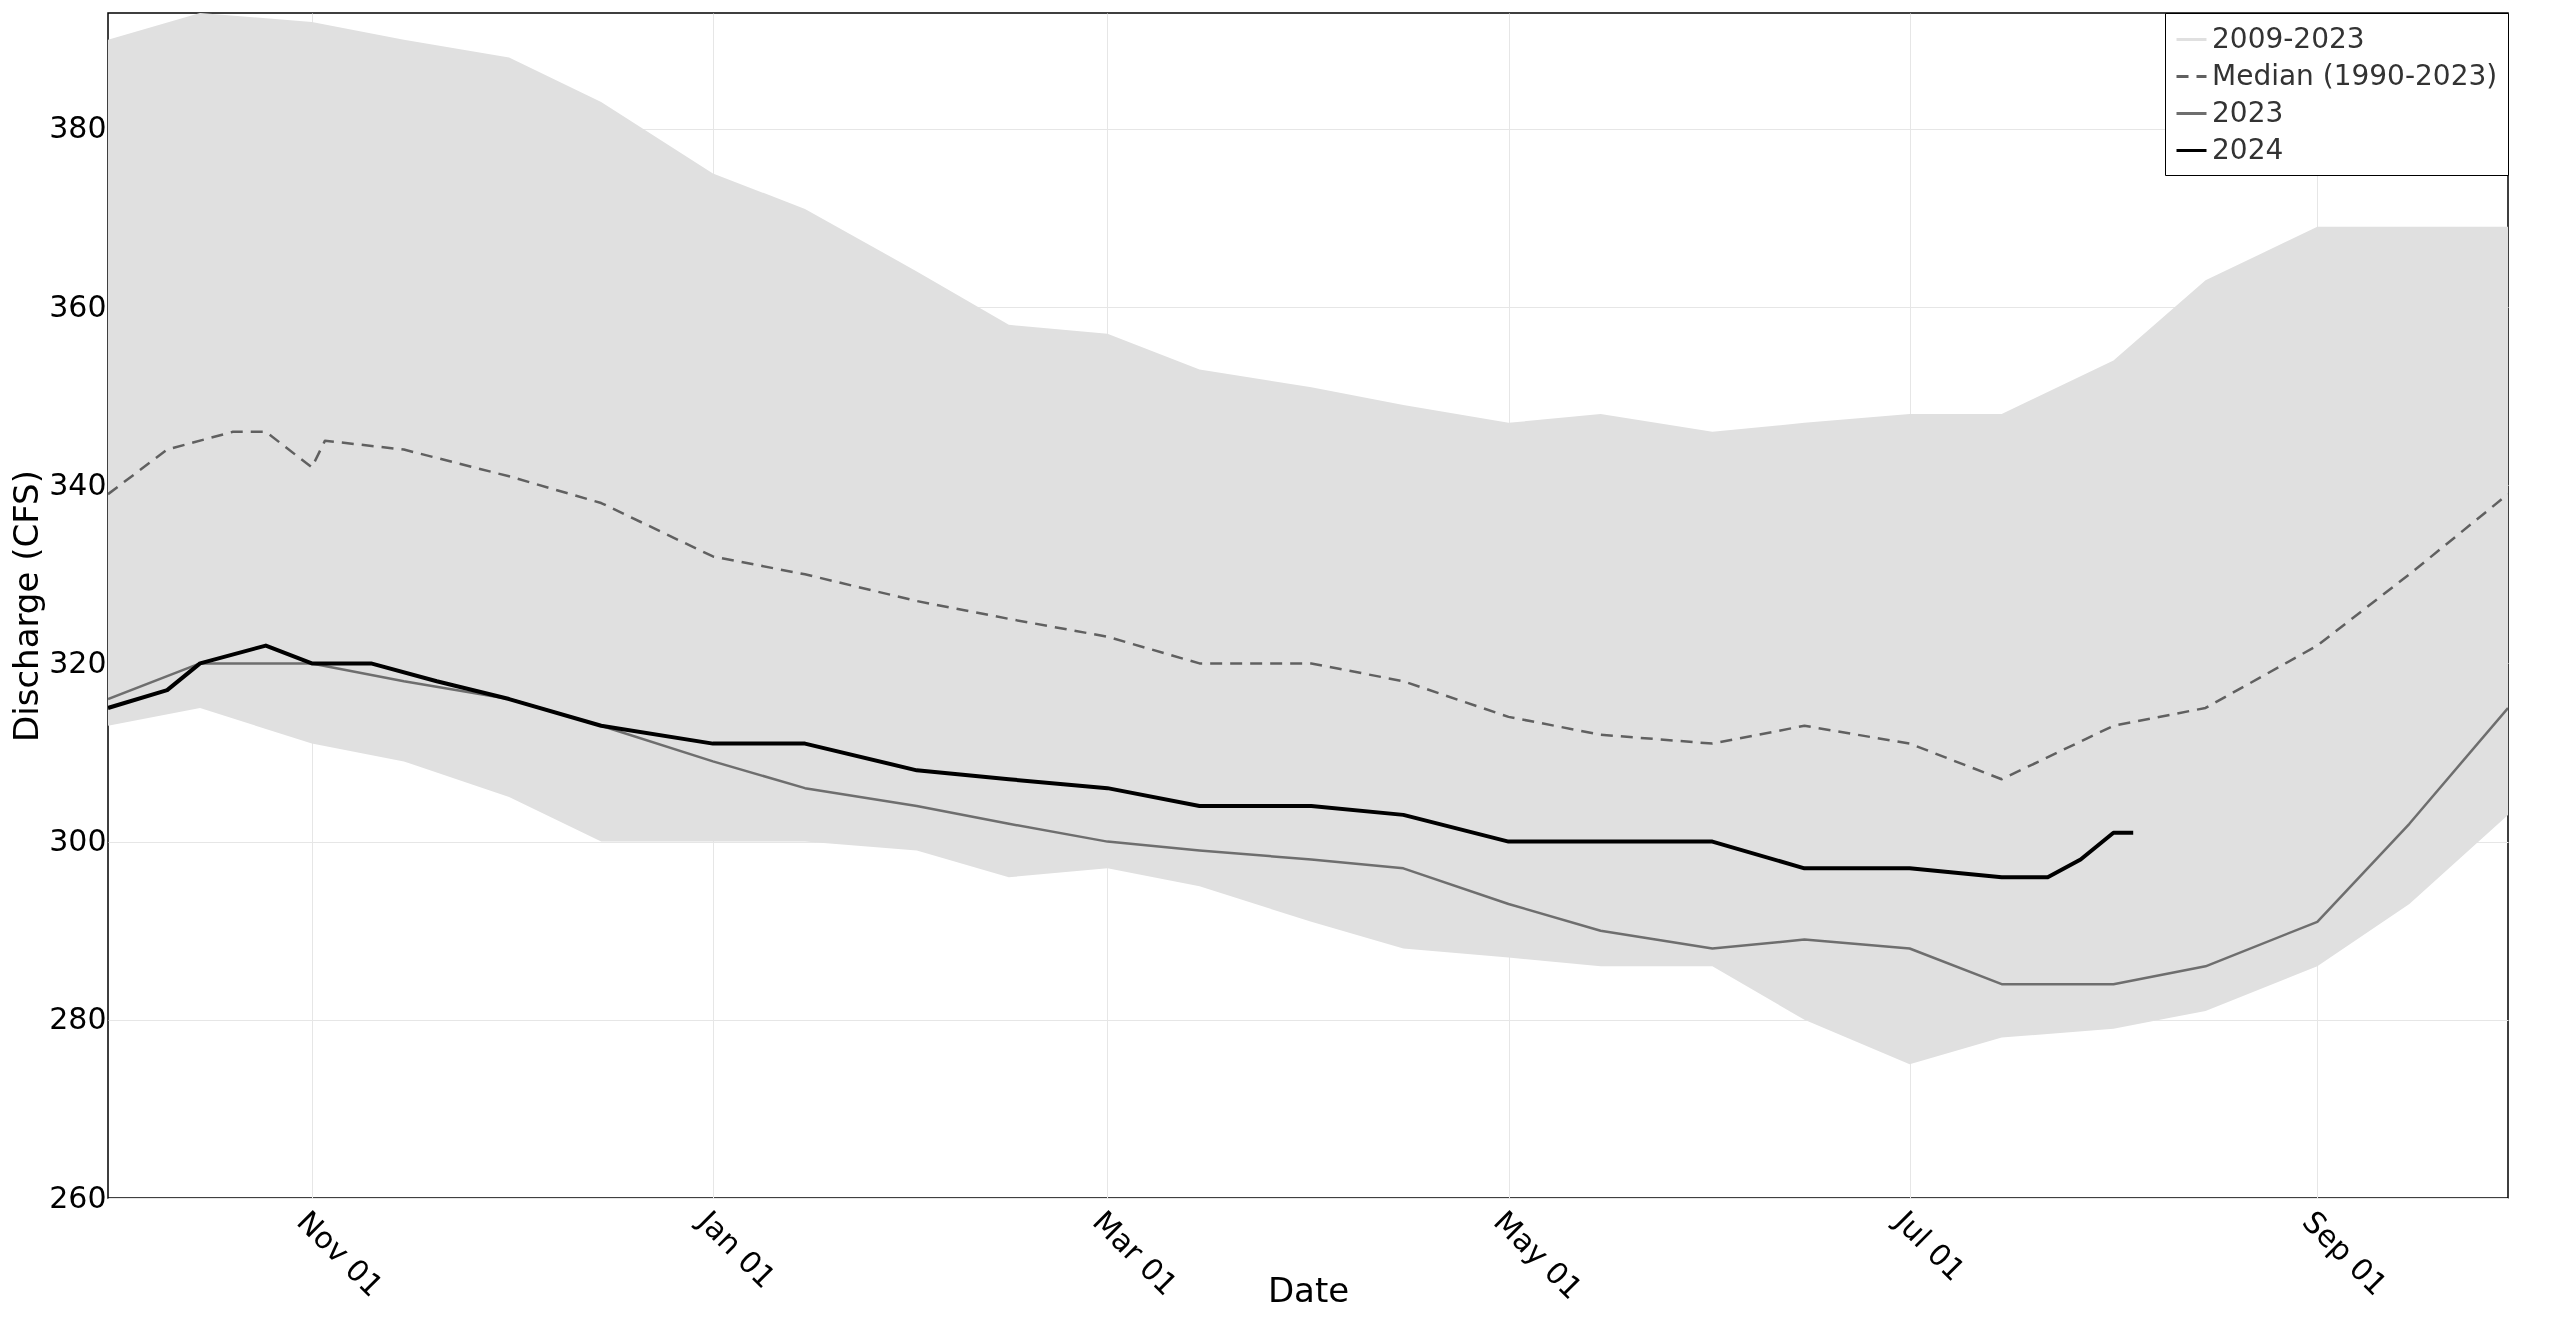 The image size is (2552, 1340). Describe the element at coordinates (78, 662) in the screenshot. I see `y-tick-label: 320` at that location.